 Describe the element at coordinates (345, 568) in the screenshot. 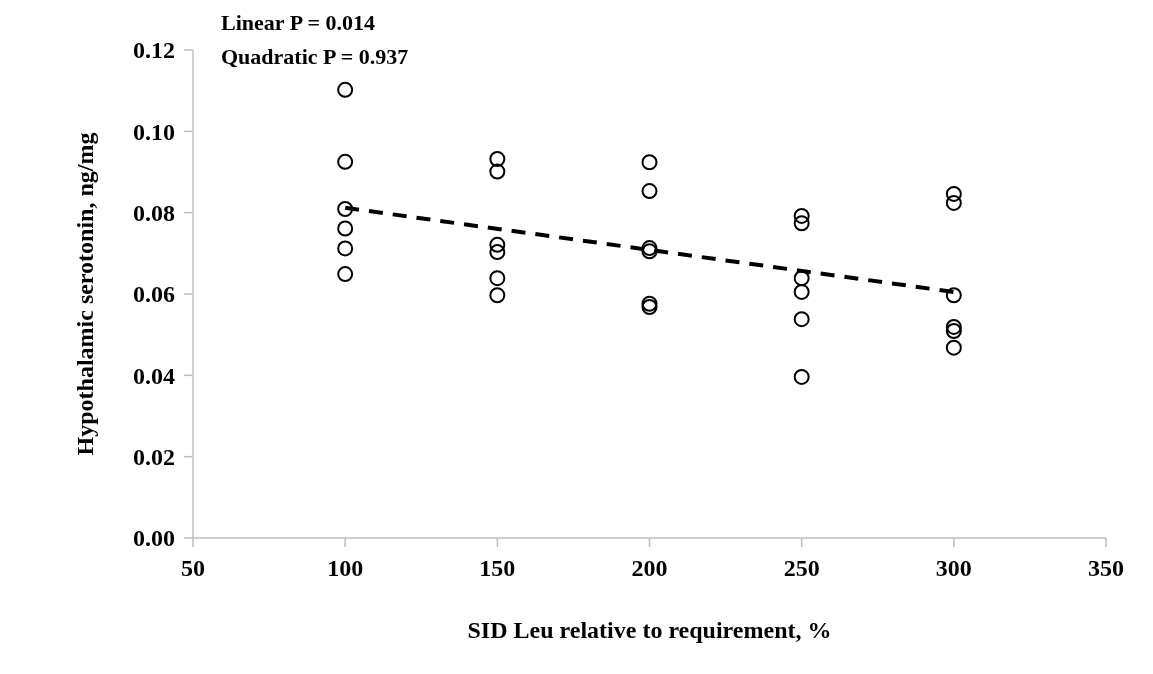

I see `x-tick-label: 100` at that location.